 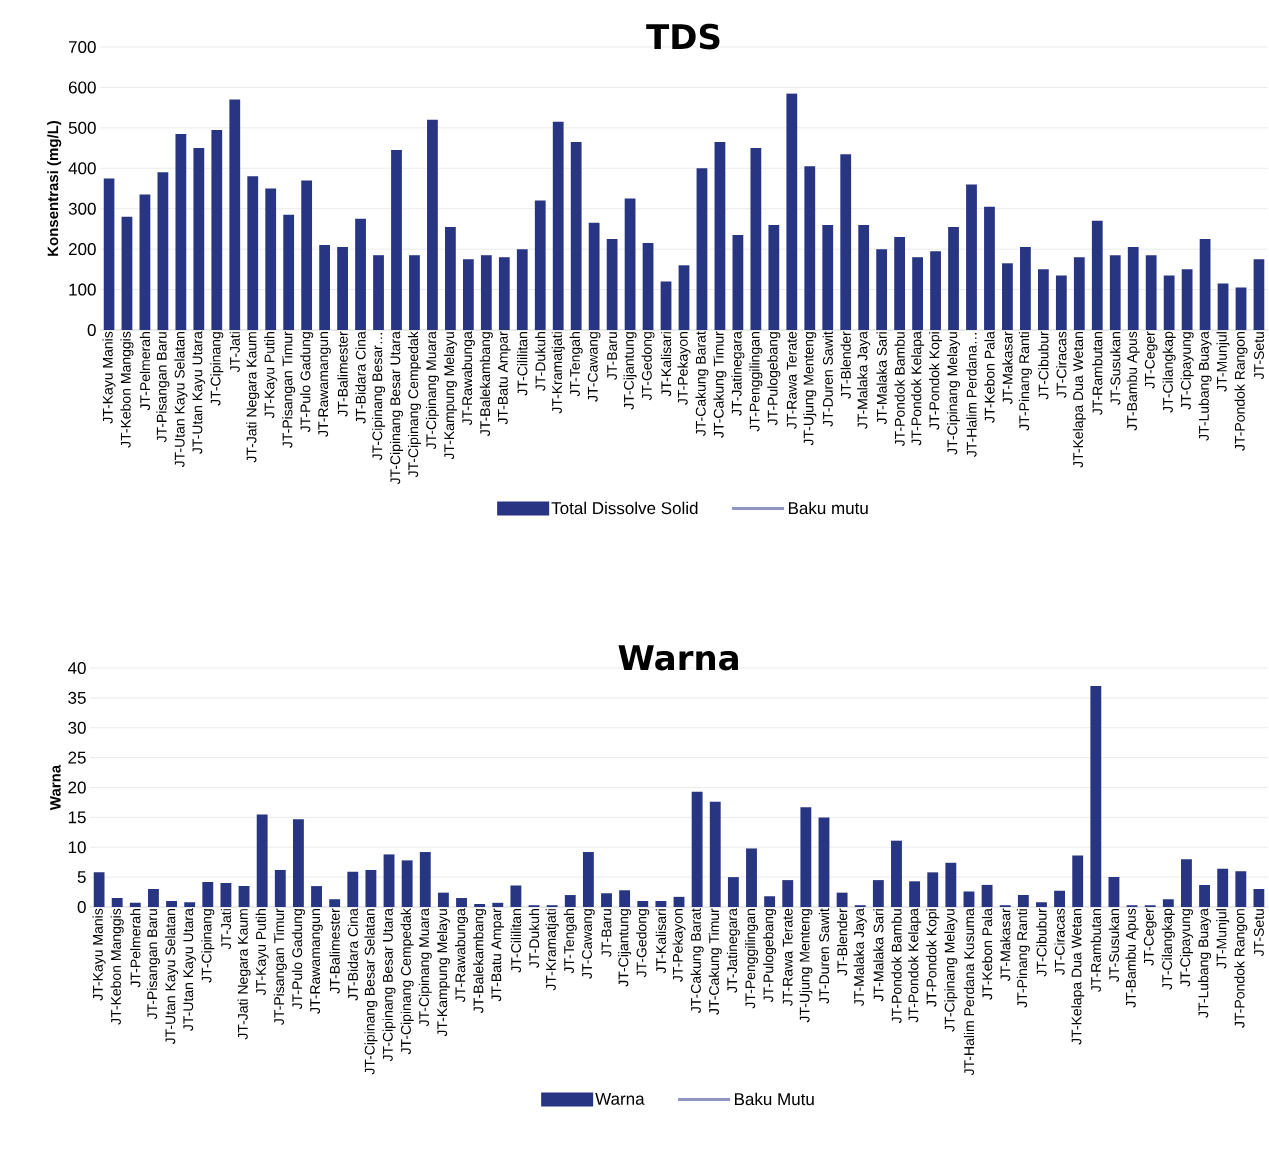 What do you see at coordinates (244, 974) in the screenshot?
I see `x-tick-label: JT-Jati Negara Kaum` at bounding box center [244, 974].